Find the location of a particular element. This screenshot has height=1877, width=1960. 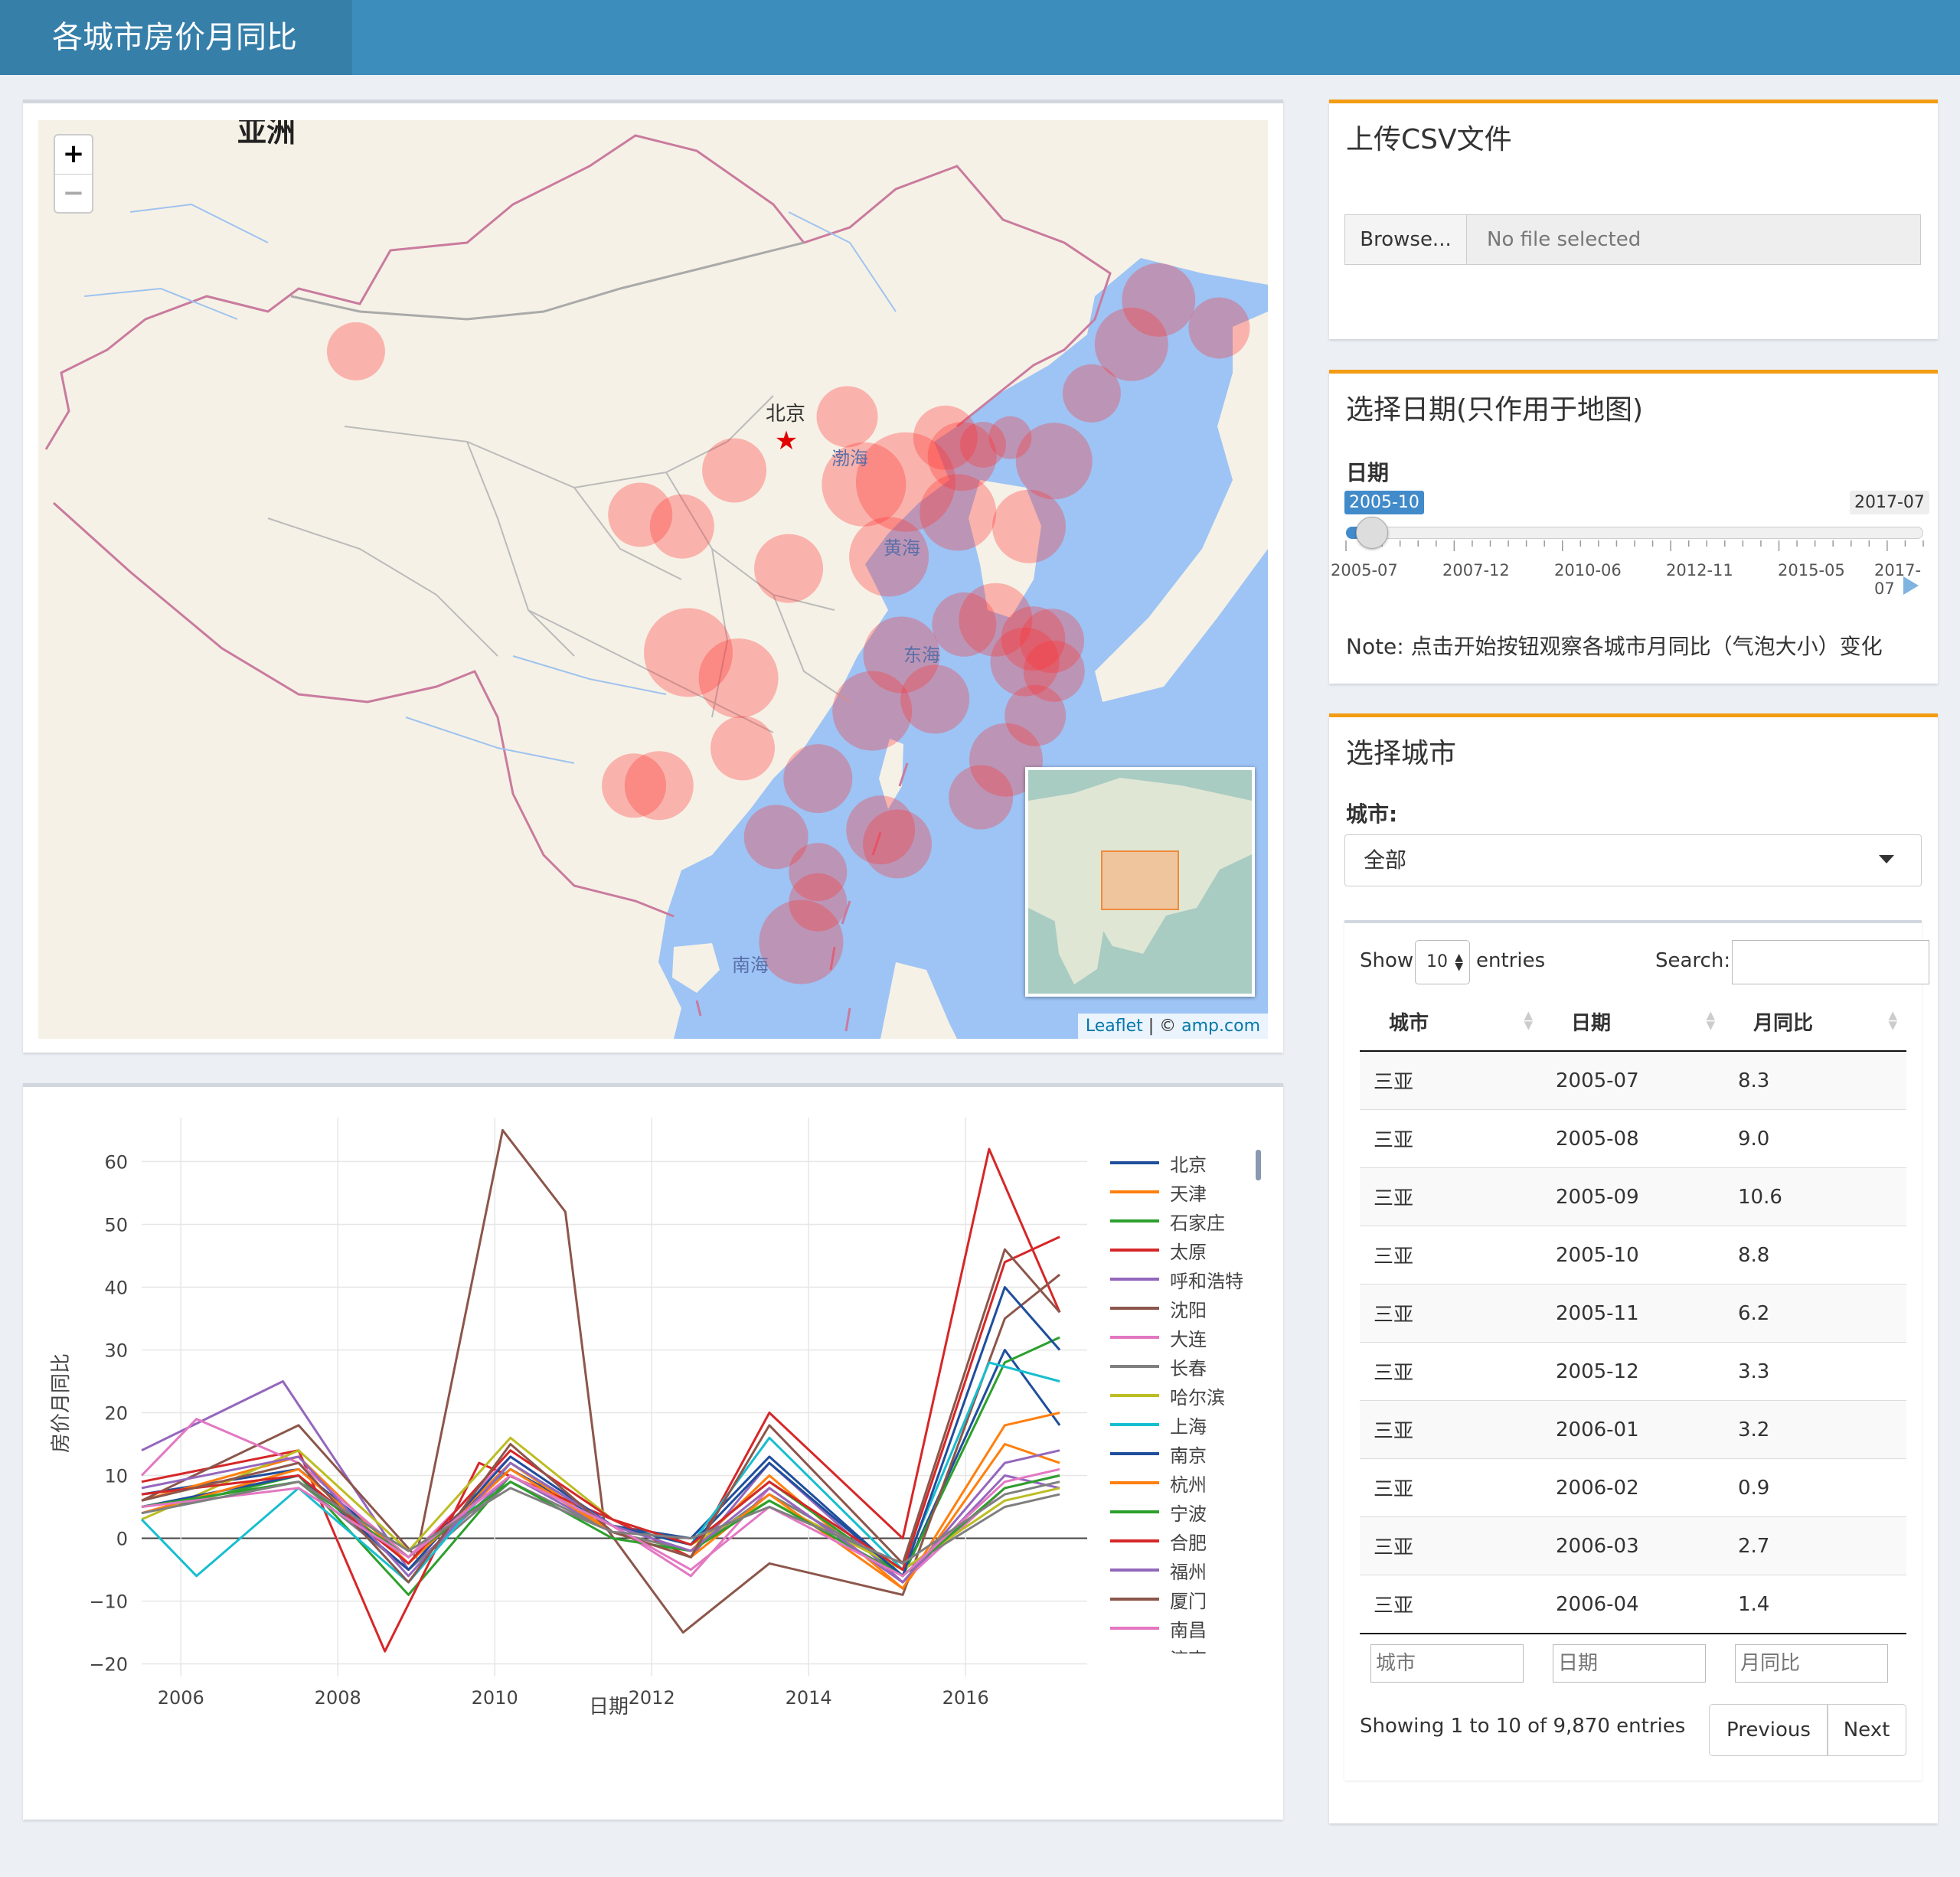

x-tick-label: 2008 is located at coordinates (338, 1698).